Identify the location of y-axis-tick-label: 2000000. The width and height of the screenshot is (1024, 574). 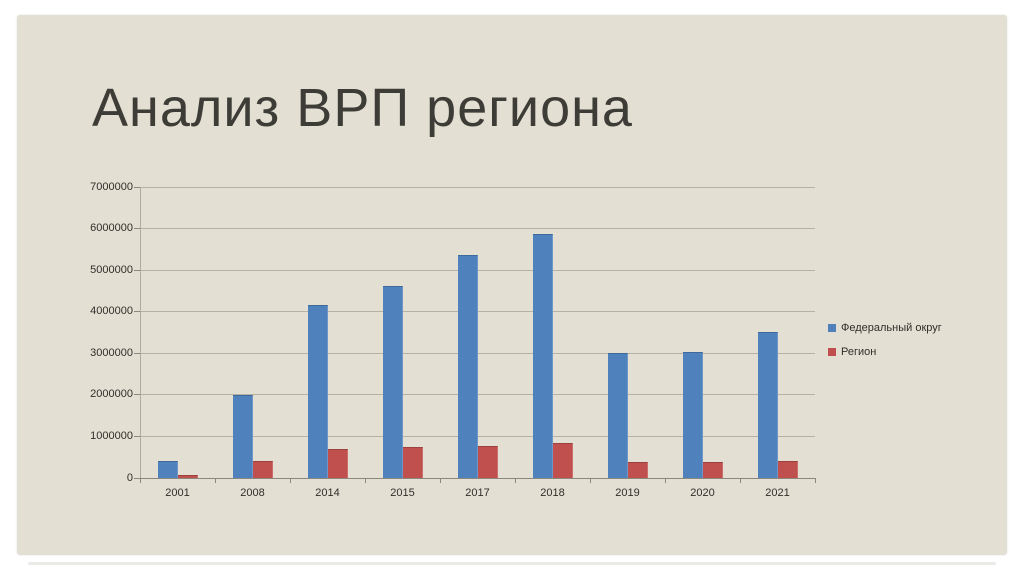
(111, 394).